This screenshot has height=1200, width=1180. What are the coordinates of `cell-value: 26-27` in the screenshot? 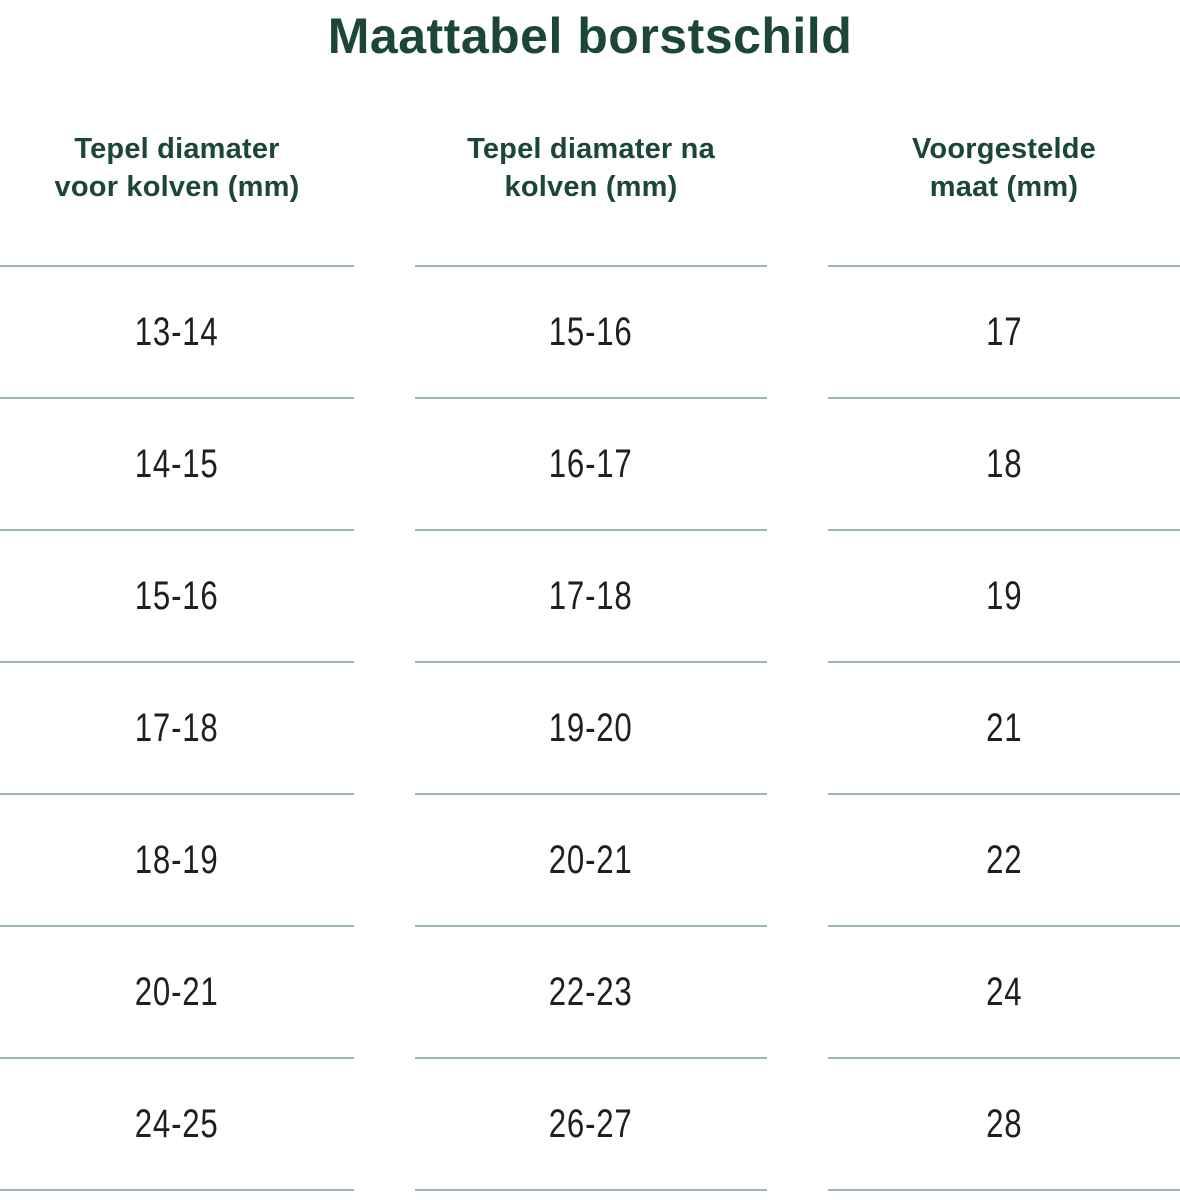 It's located at (591, 1123).